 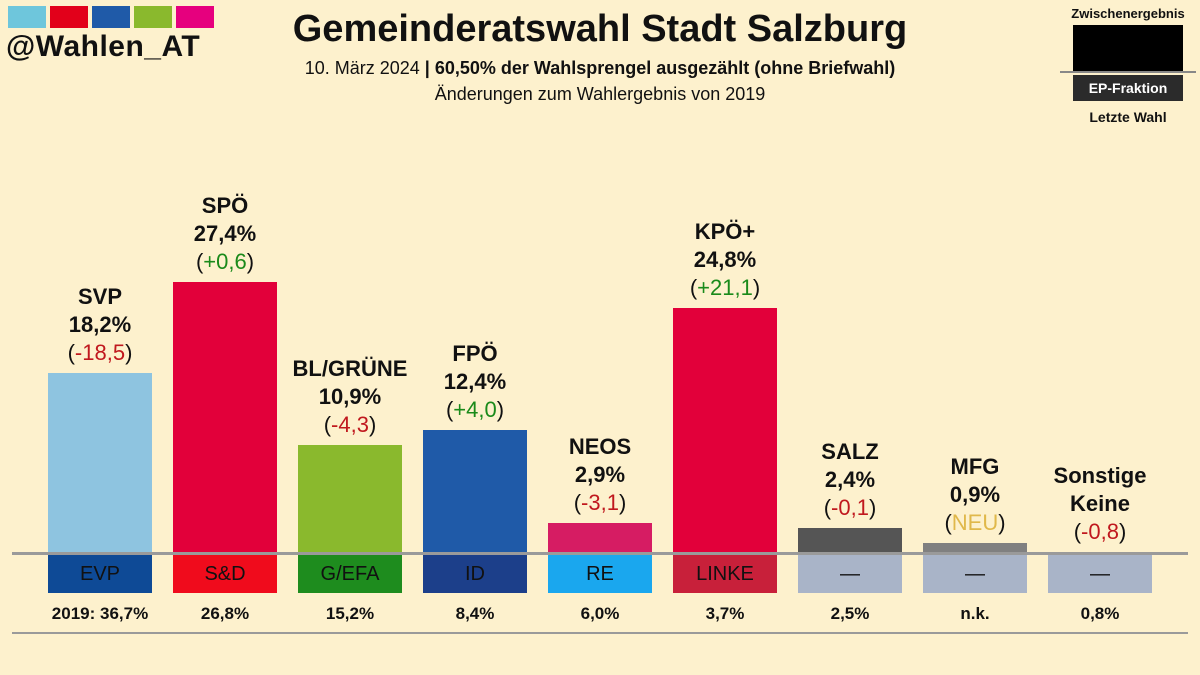 I want to click on party-value: 2,9%, so click(x=600, y=475).